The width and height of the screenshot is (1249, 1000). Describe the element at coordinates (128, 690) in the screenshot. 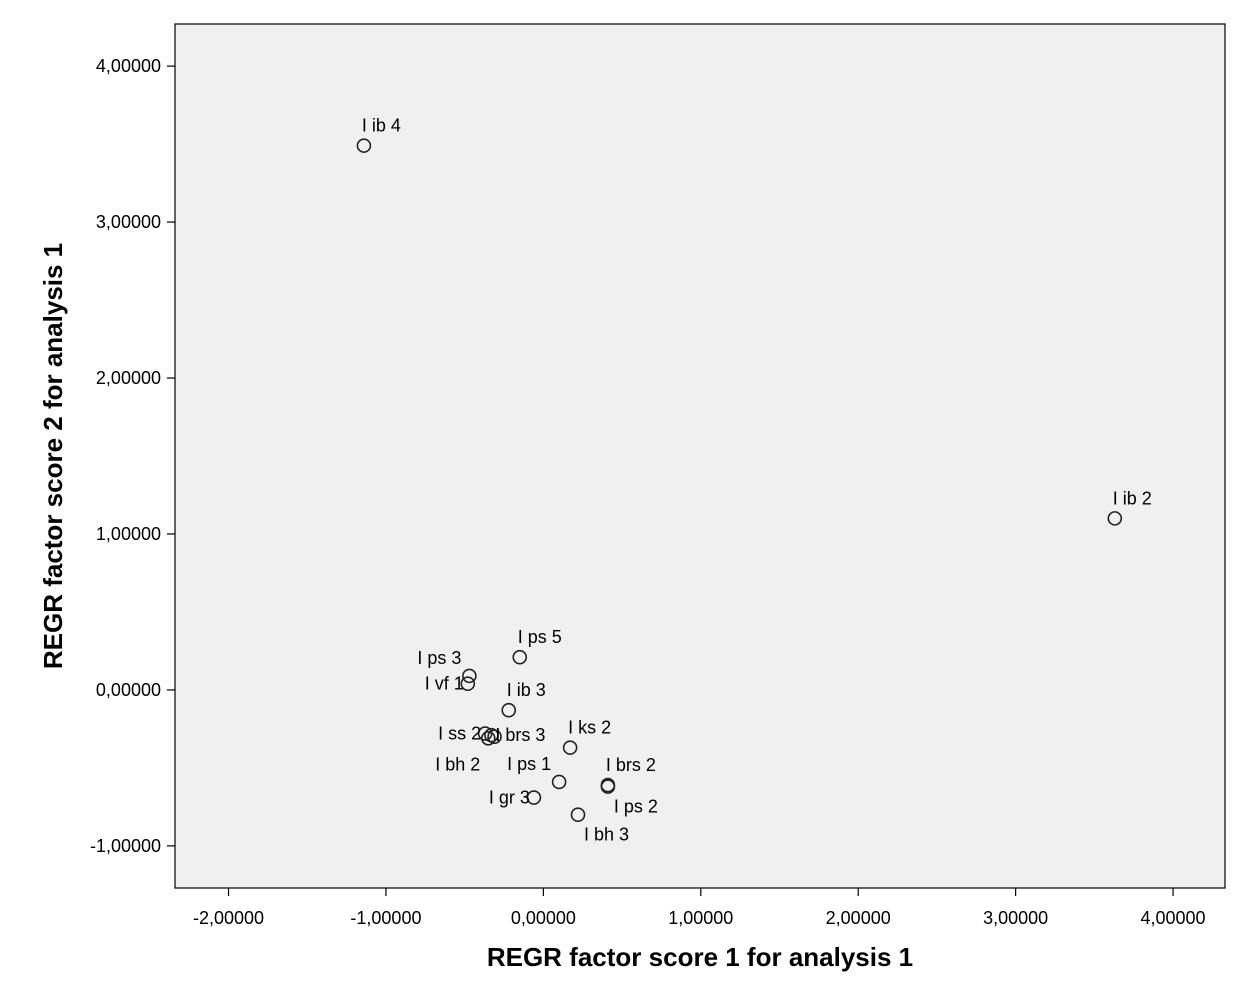

I see `y-tick-label: 0,00000` at that location.